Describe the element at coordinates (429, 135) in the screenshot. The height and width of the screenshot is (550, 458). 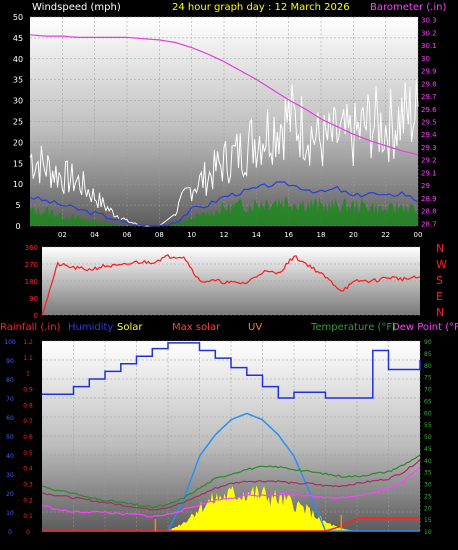
I see `barometer-tick-label: 29.4` at that location.